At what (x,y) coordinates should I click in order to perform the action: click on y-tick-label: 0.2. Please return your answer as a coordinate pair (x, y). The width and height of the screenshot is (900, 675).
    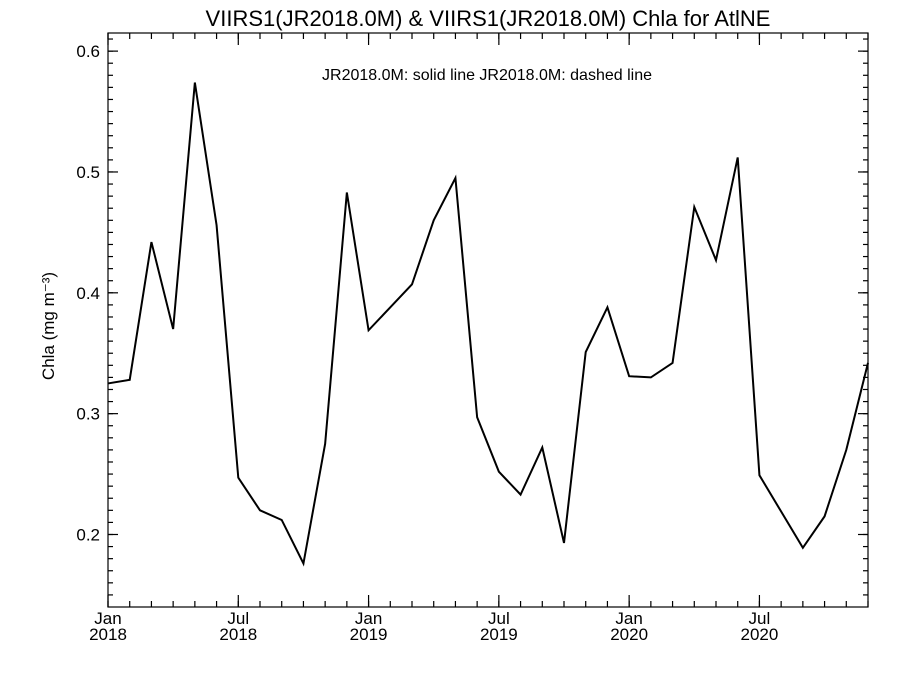
    Looking at the image, I should click on (88, 534).